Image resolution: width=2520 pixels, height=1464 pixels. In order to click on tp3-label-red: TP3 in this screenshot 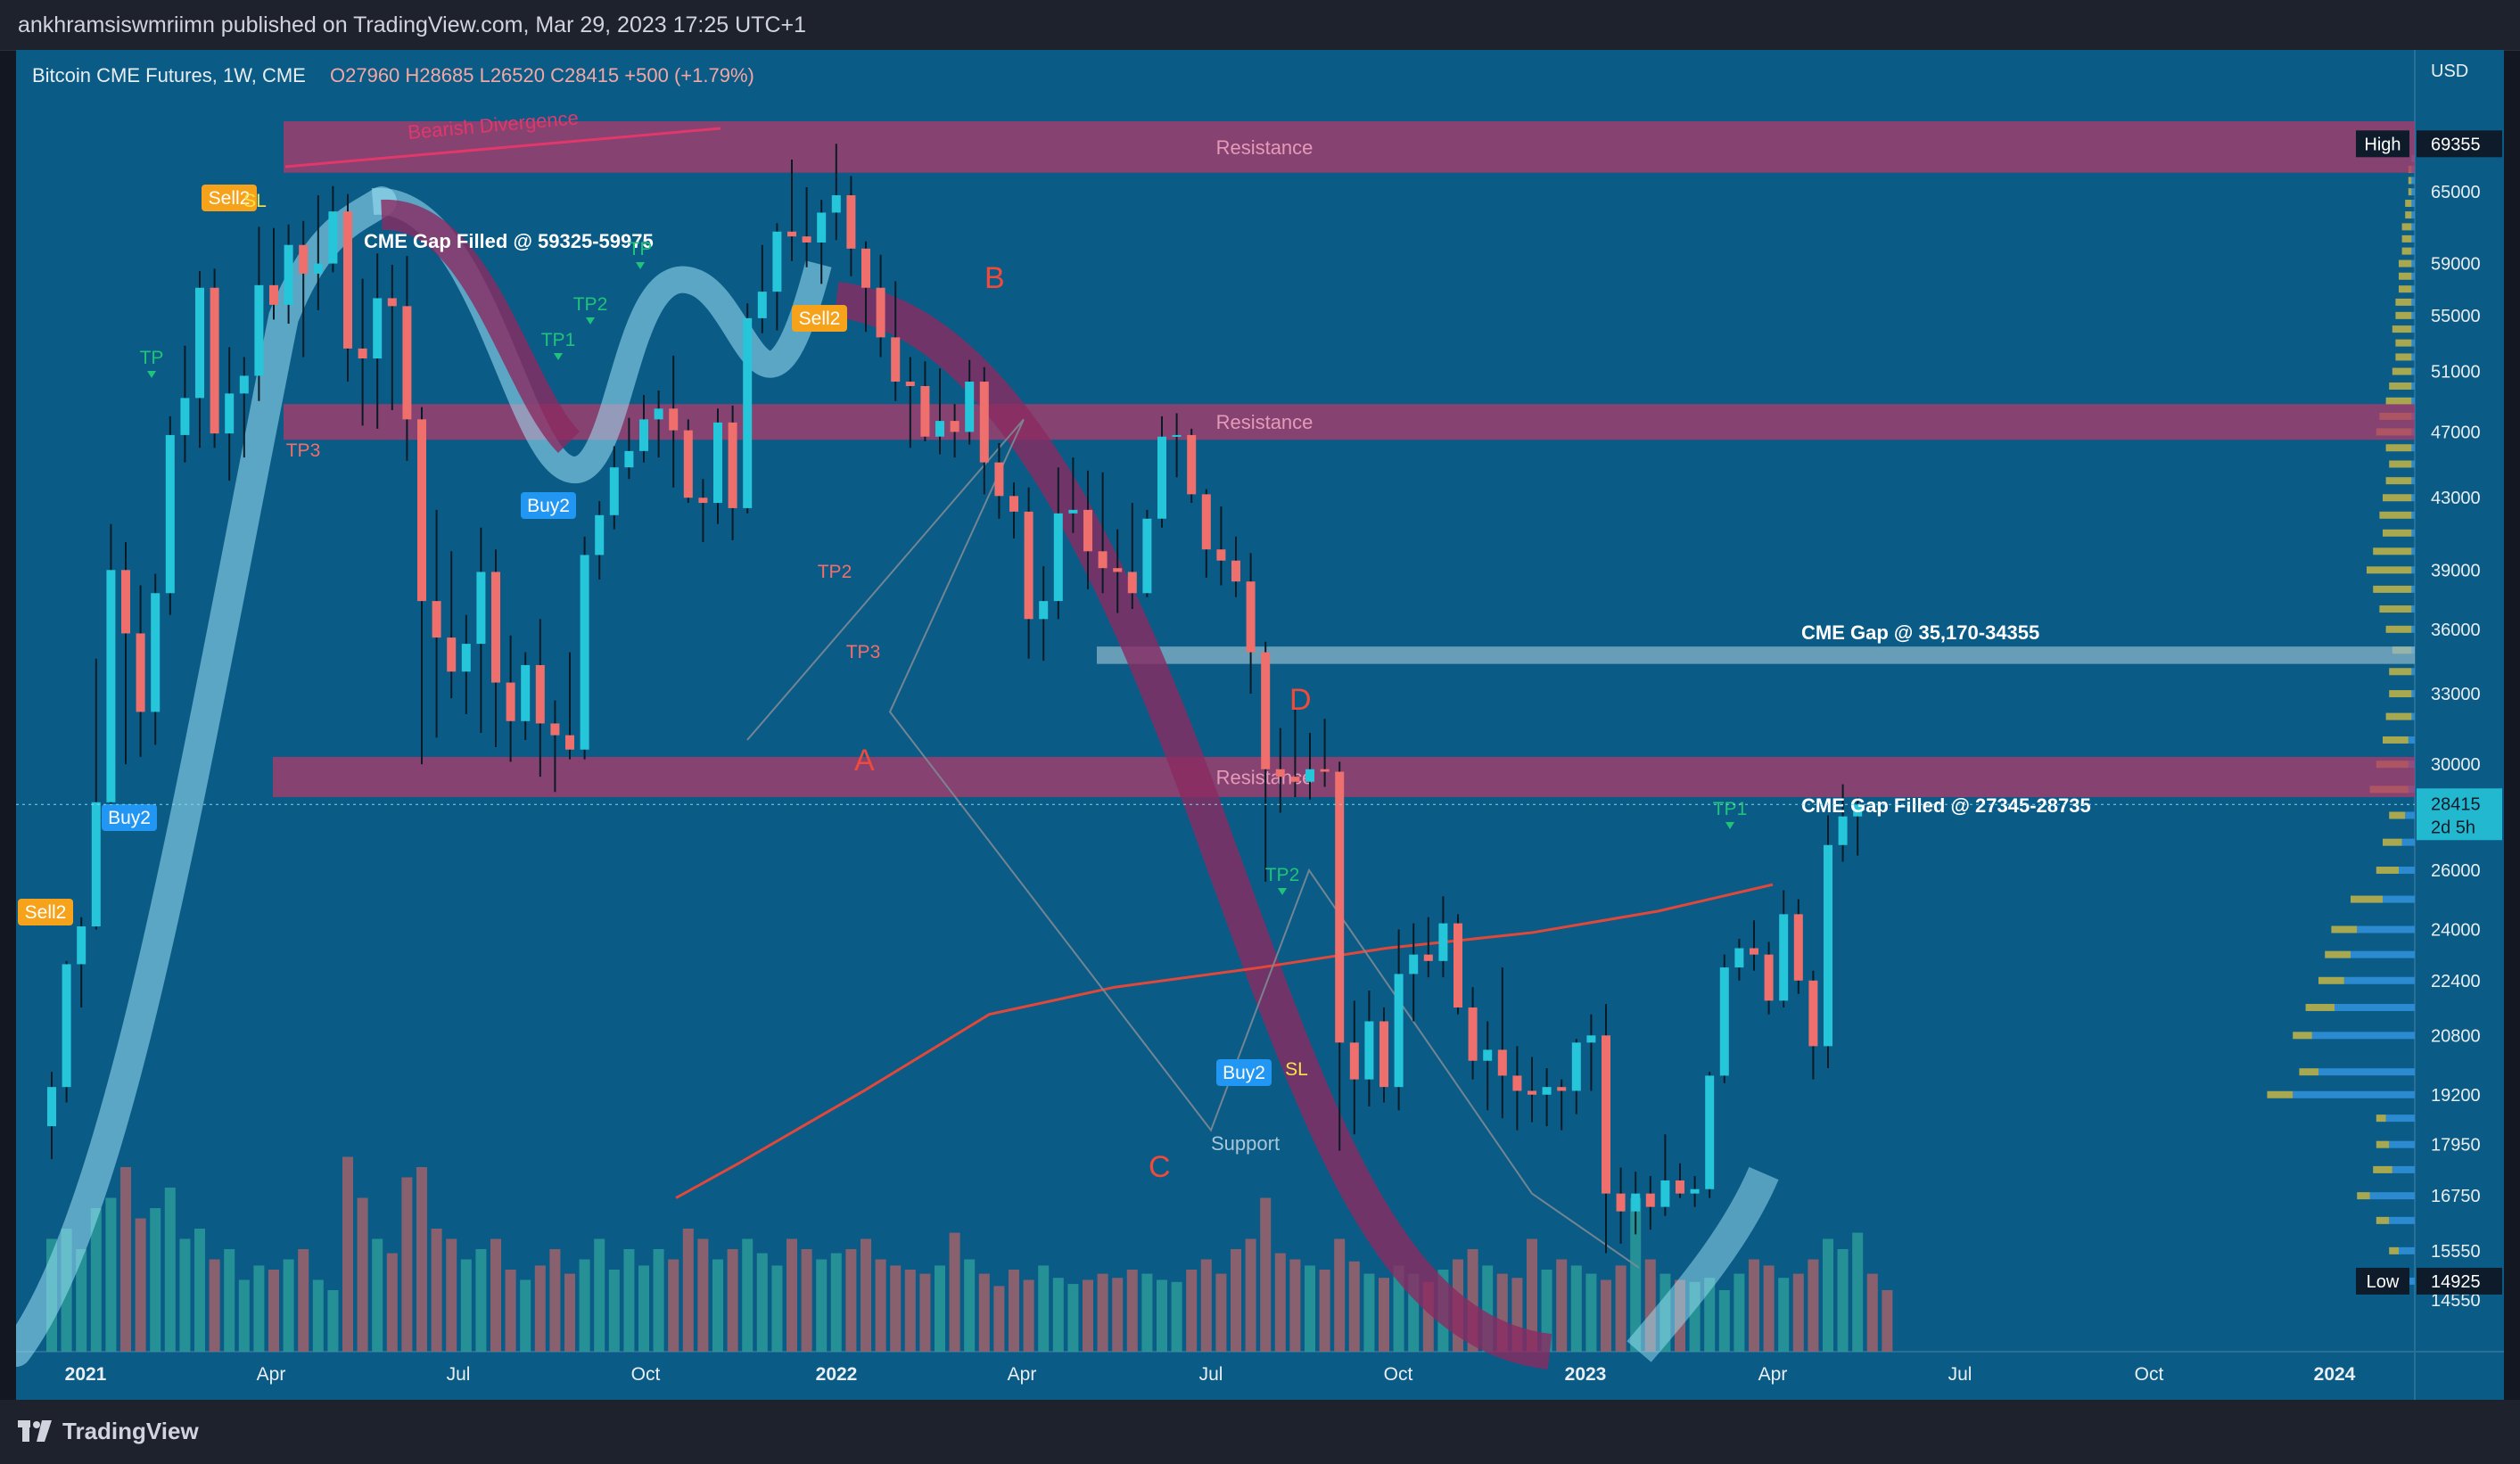, I will do `click(863, 652)`.